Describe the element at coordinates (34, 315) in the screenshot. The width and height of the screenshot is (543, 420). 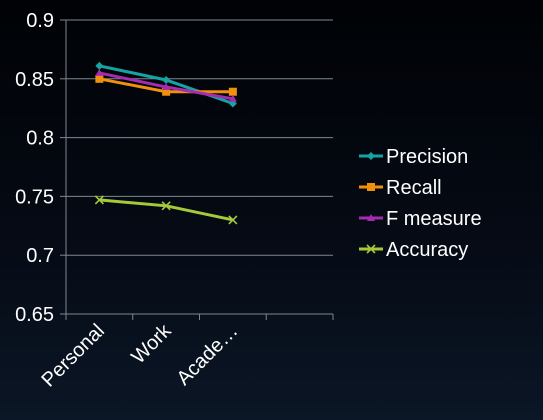
I see `y-tick-label: 0.65` at that location.